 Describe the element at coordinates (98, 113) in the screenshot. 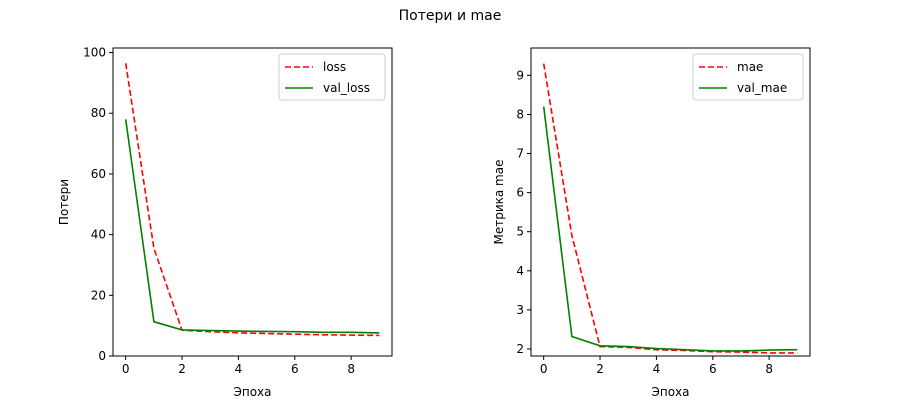

I see `y-tick-label: 80` at that location.